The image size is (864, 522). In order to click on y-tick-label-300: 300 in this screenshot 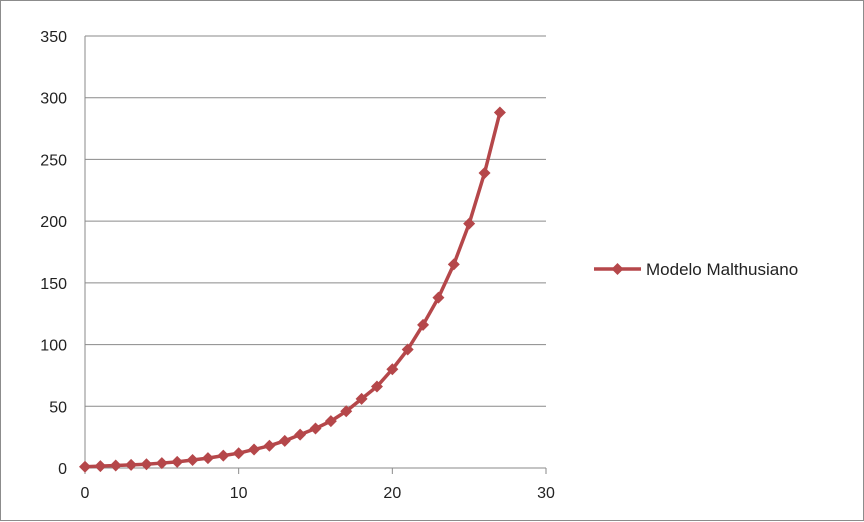, I will do `click(53, 99)`.